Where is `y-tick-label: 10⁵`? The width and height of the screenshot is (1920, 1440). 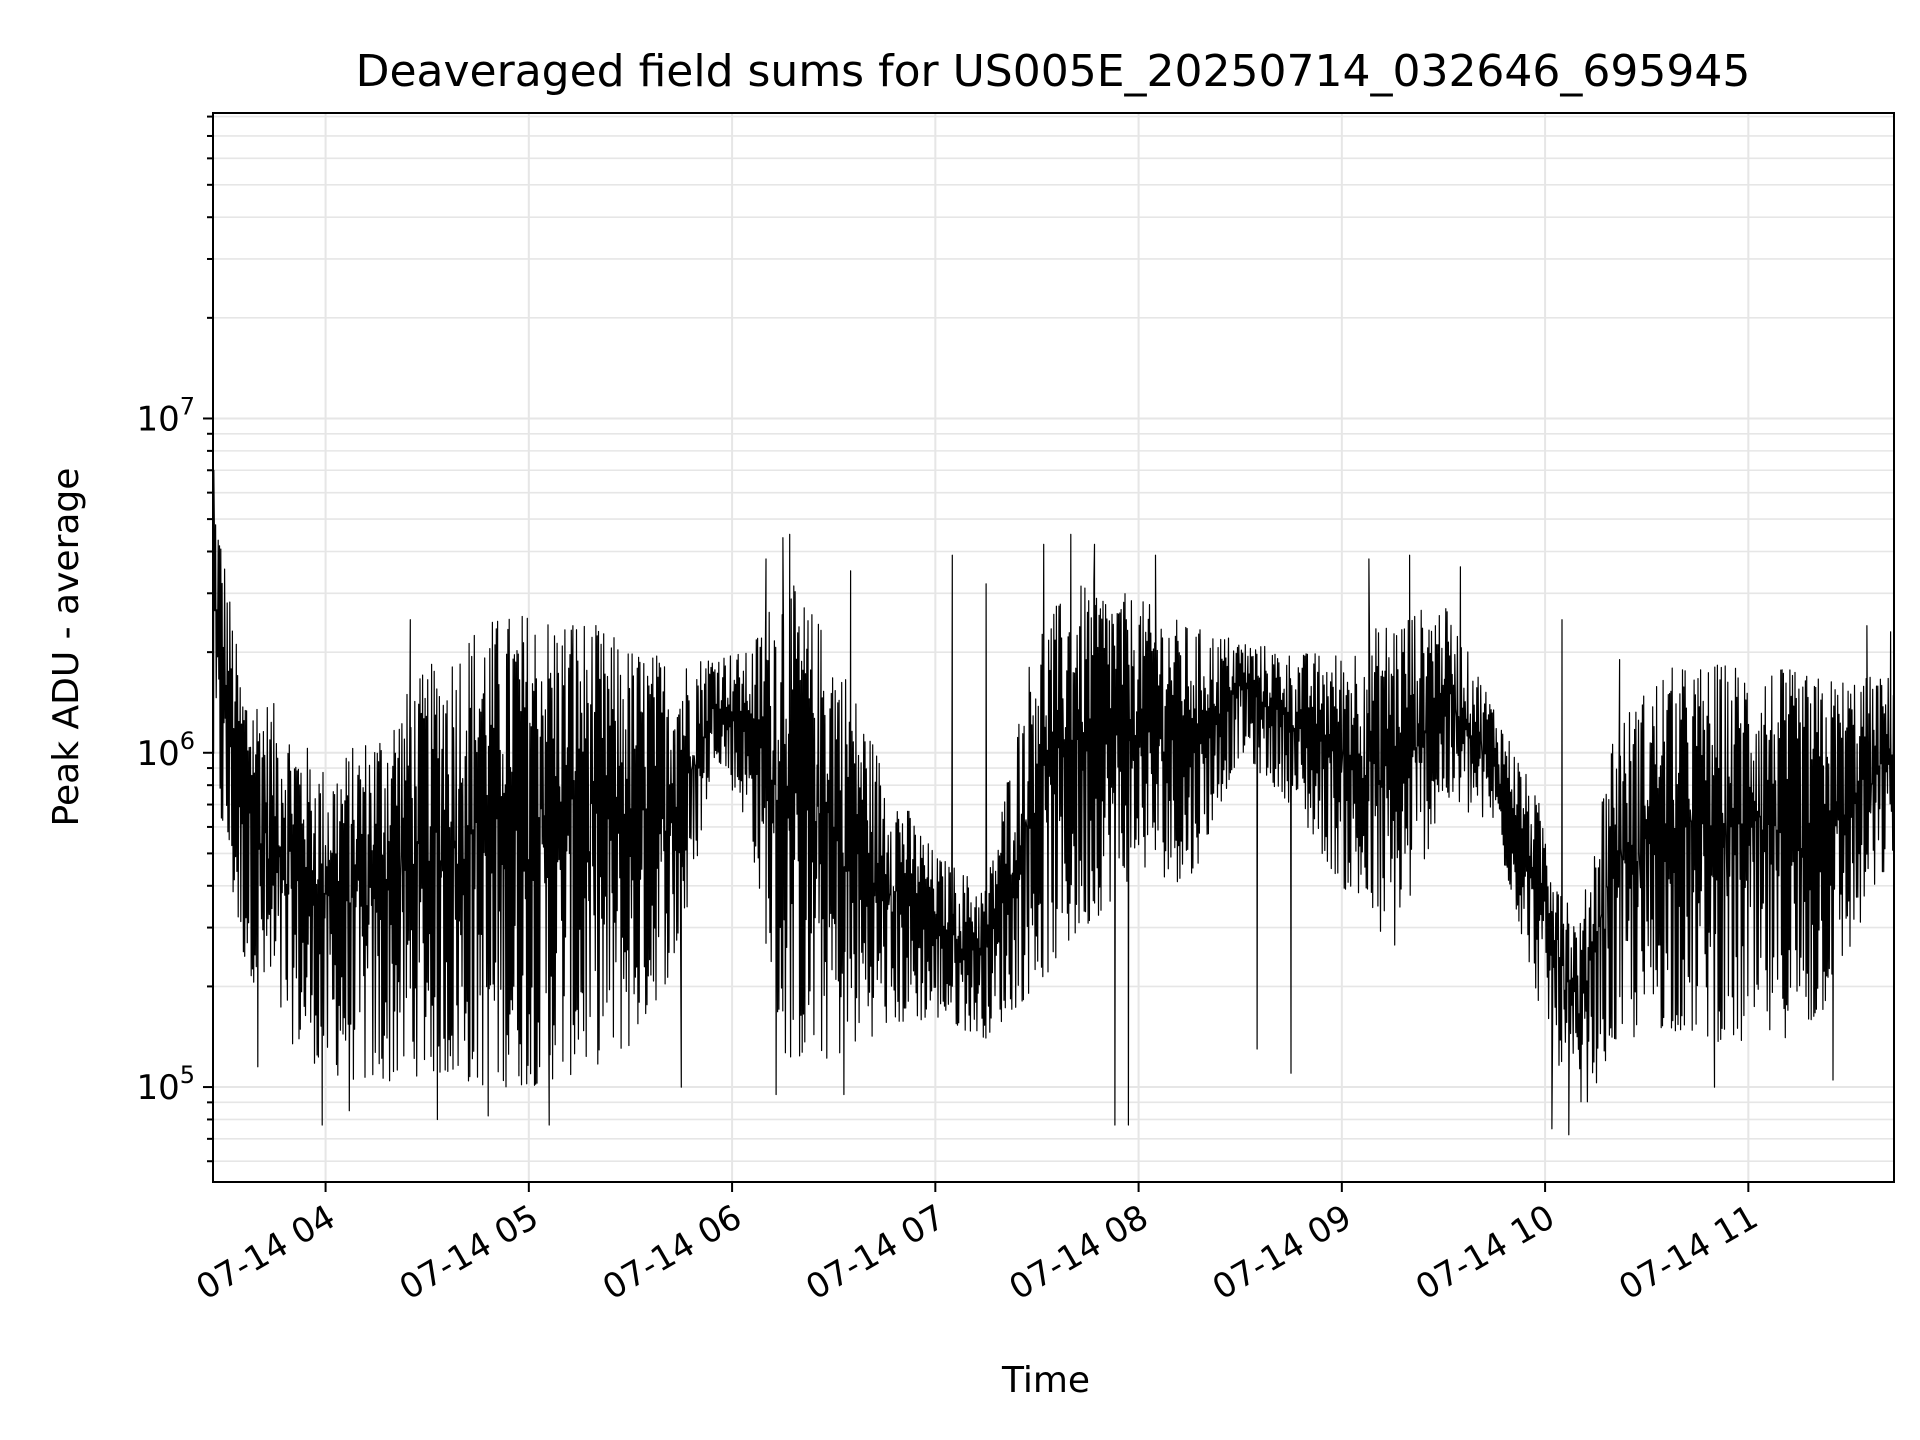
y-tick-label: 10⁵ is located at coordinates (165, 1084).